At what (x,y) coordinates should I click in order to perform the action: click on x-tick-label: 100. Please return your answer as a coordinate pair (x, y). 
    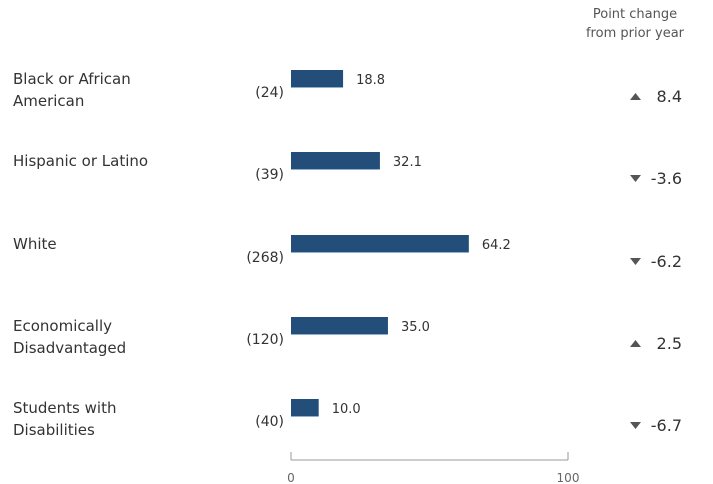
    Looking at the image, I should click on (568, 477).